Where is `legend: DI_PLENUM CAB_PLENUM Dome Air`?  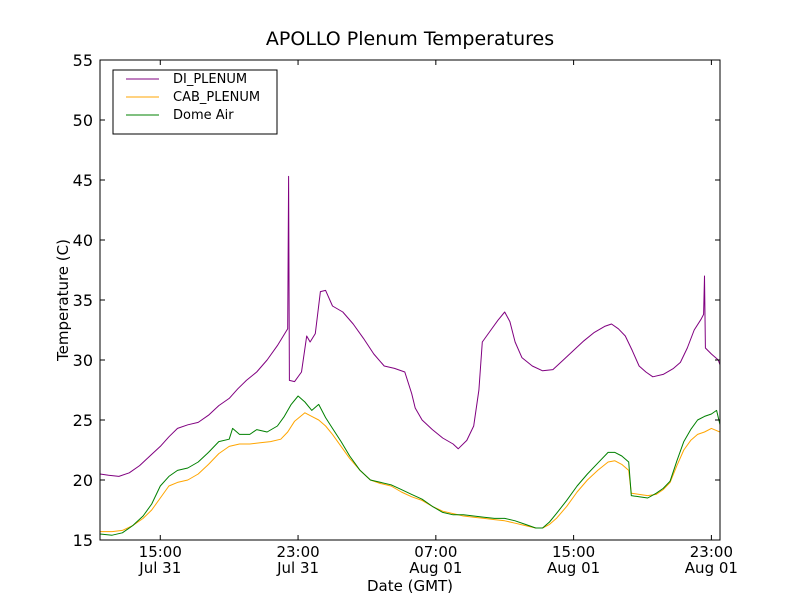 legend: DI_PLENUM CAB_PLENUM Dome Air is located at coordinates (195, 102).